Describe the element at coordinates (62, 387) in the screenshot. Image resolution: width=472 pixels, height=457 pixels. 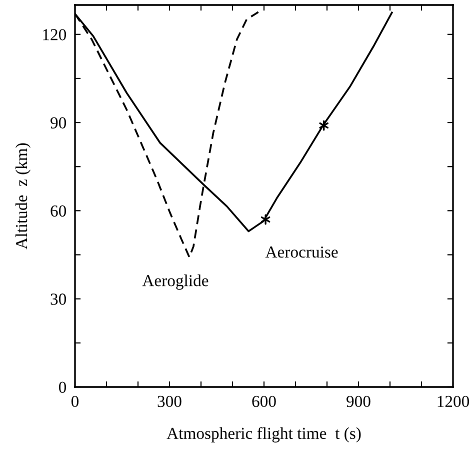
I see `y-tick-label: 0` at that location.